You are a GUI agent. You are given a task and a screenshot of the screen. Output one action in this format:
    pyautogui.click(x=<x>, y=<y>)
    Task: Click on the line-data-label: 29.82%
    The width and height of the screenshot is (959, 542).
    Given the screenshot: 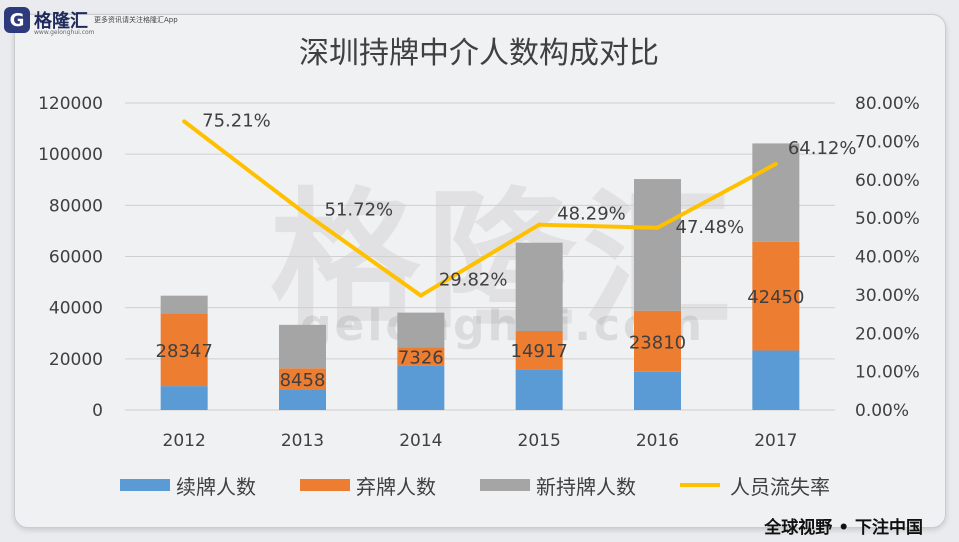 What is the action you would take?
    pyautogui.click(x=473, y=280)
    